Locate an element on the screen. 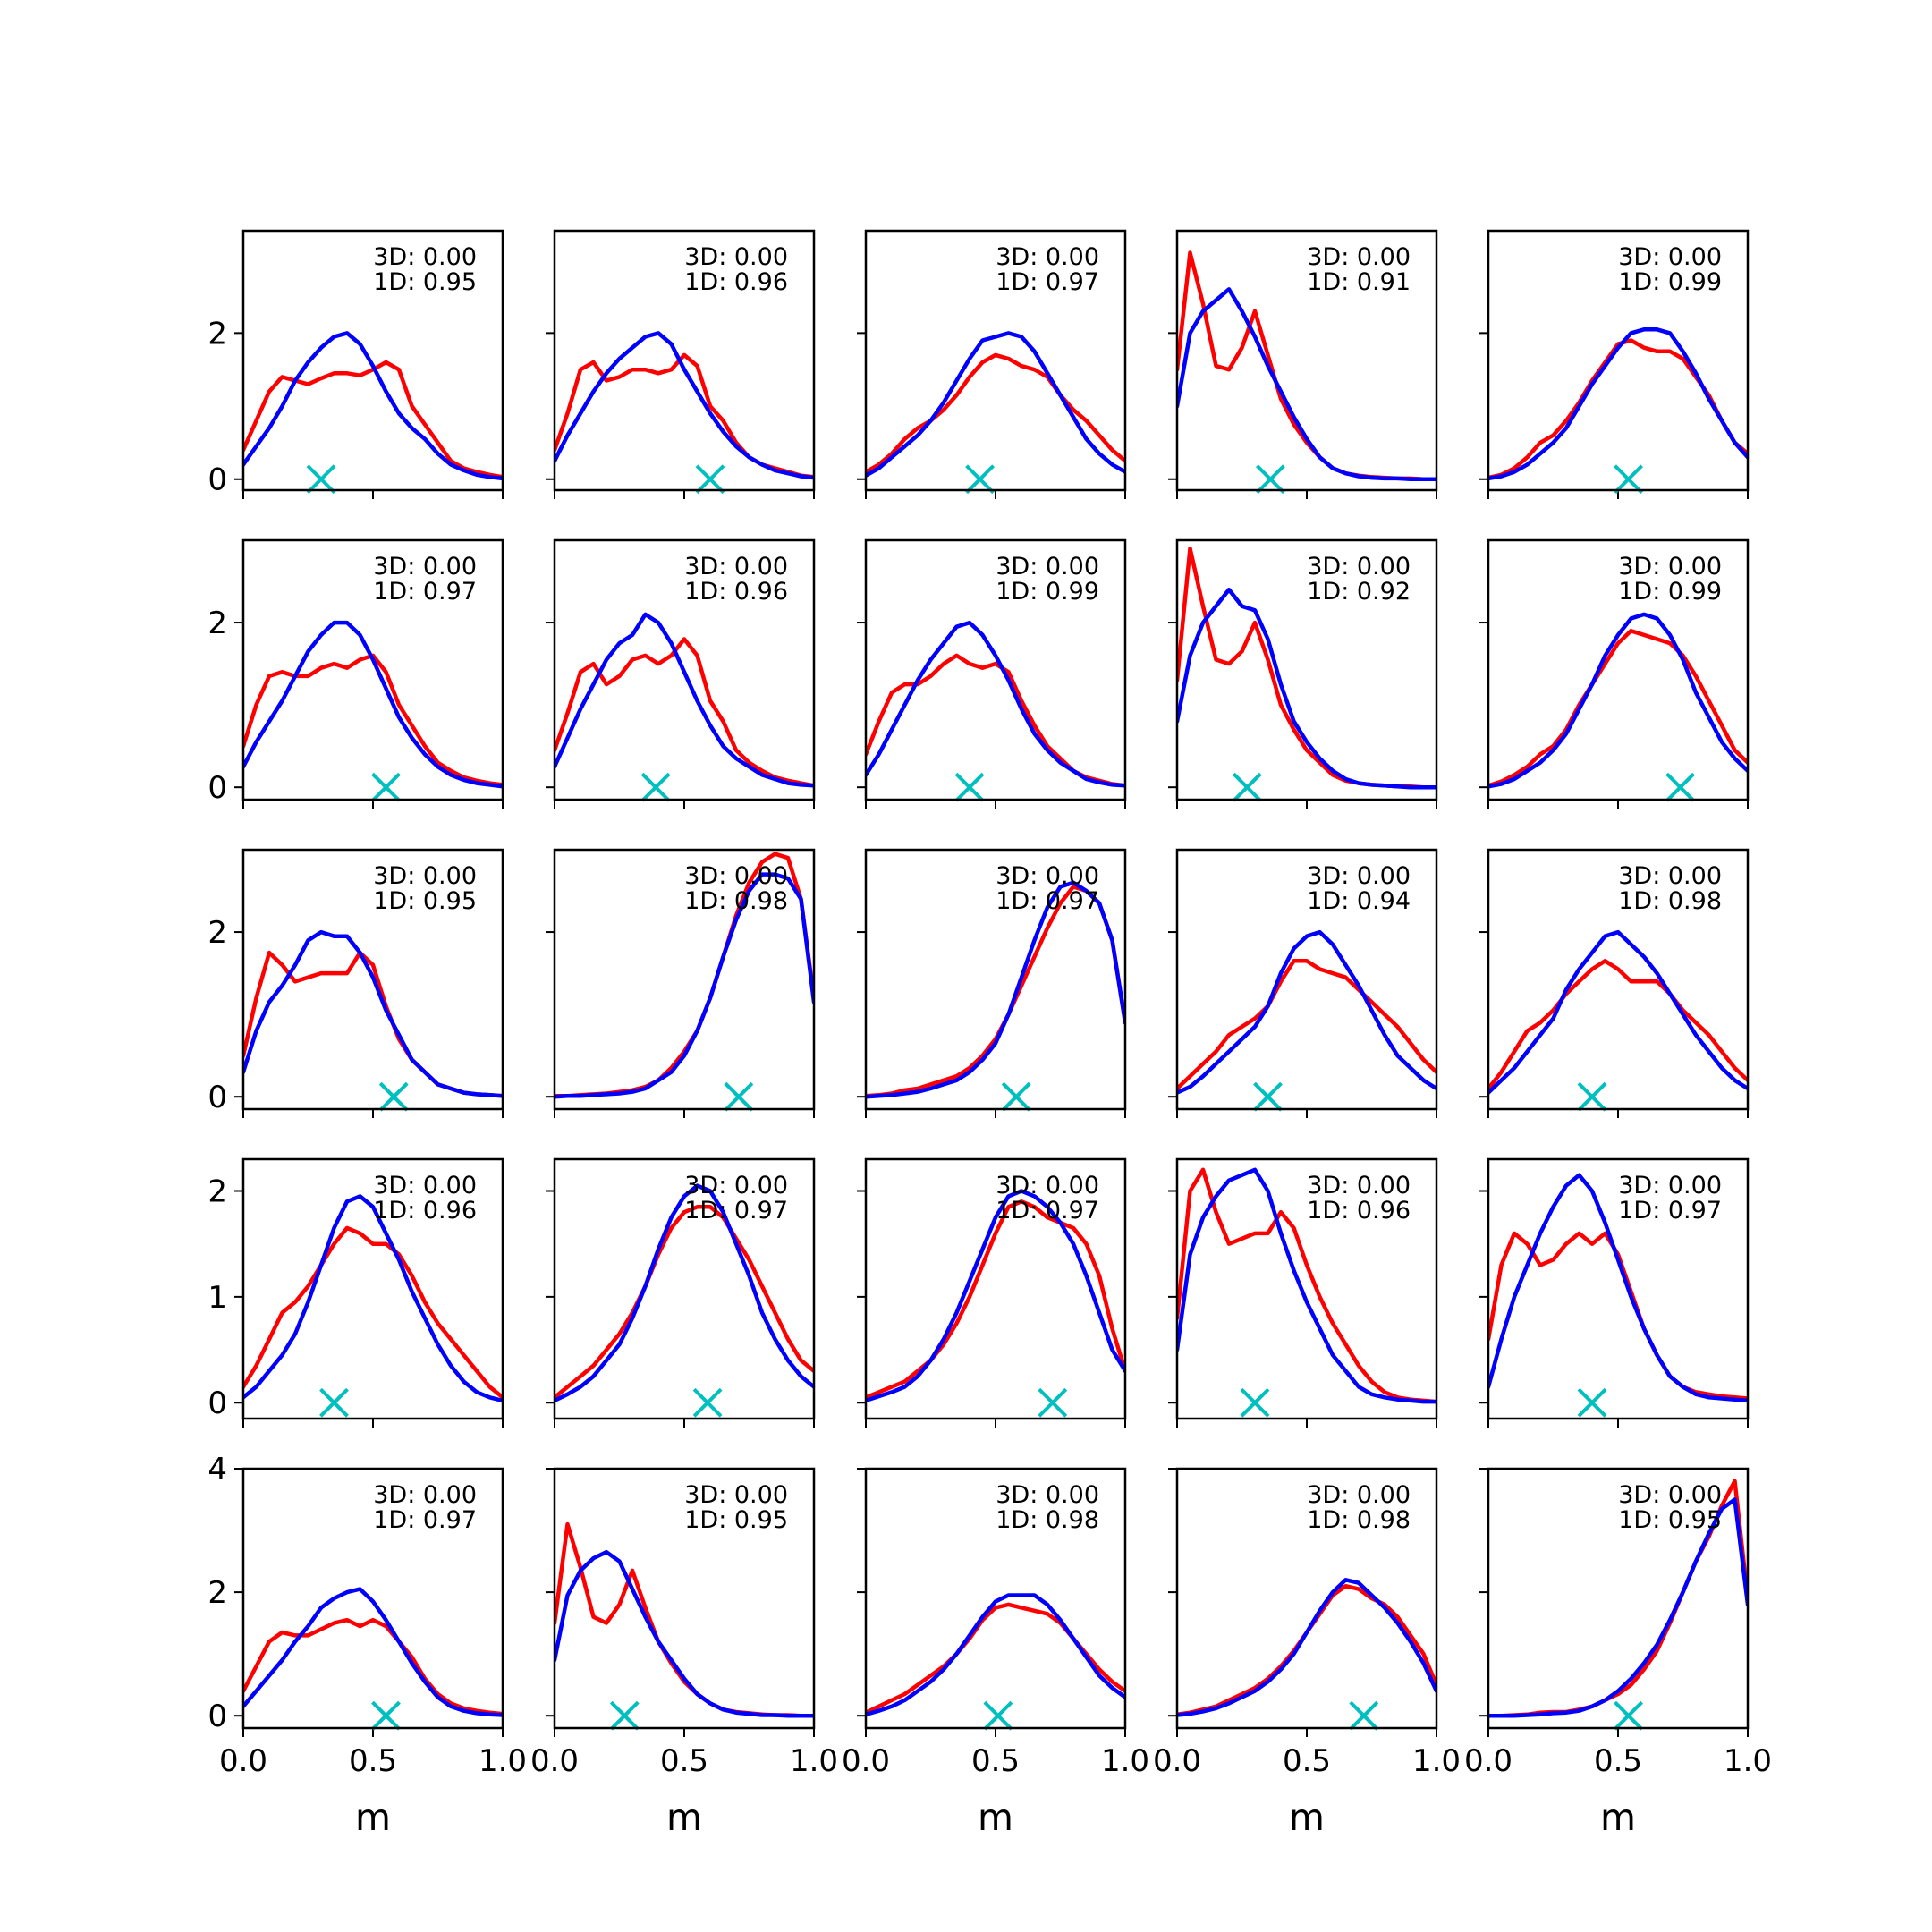 The width and height of the screenshot is (1932, 1932). x-tick-label: 0.0 is located at coordinates (1488, 1761).